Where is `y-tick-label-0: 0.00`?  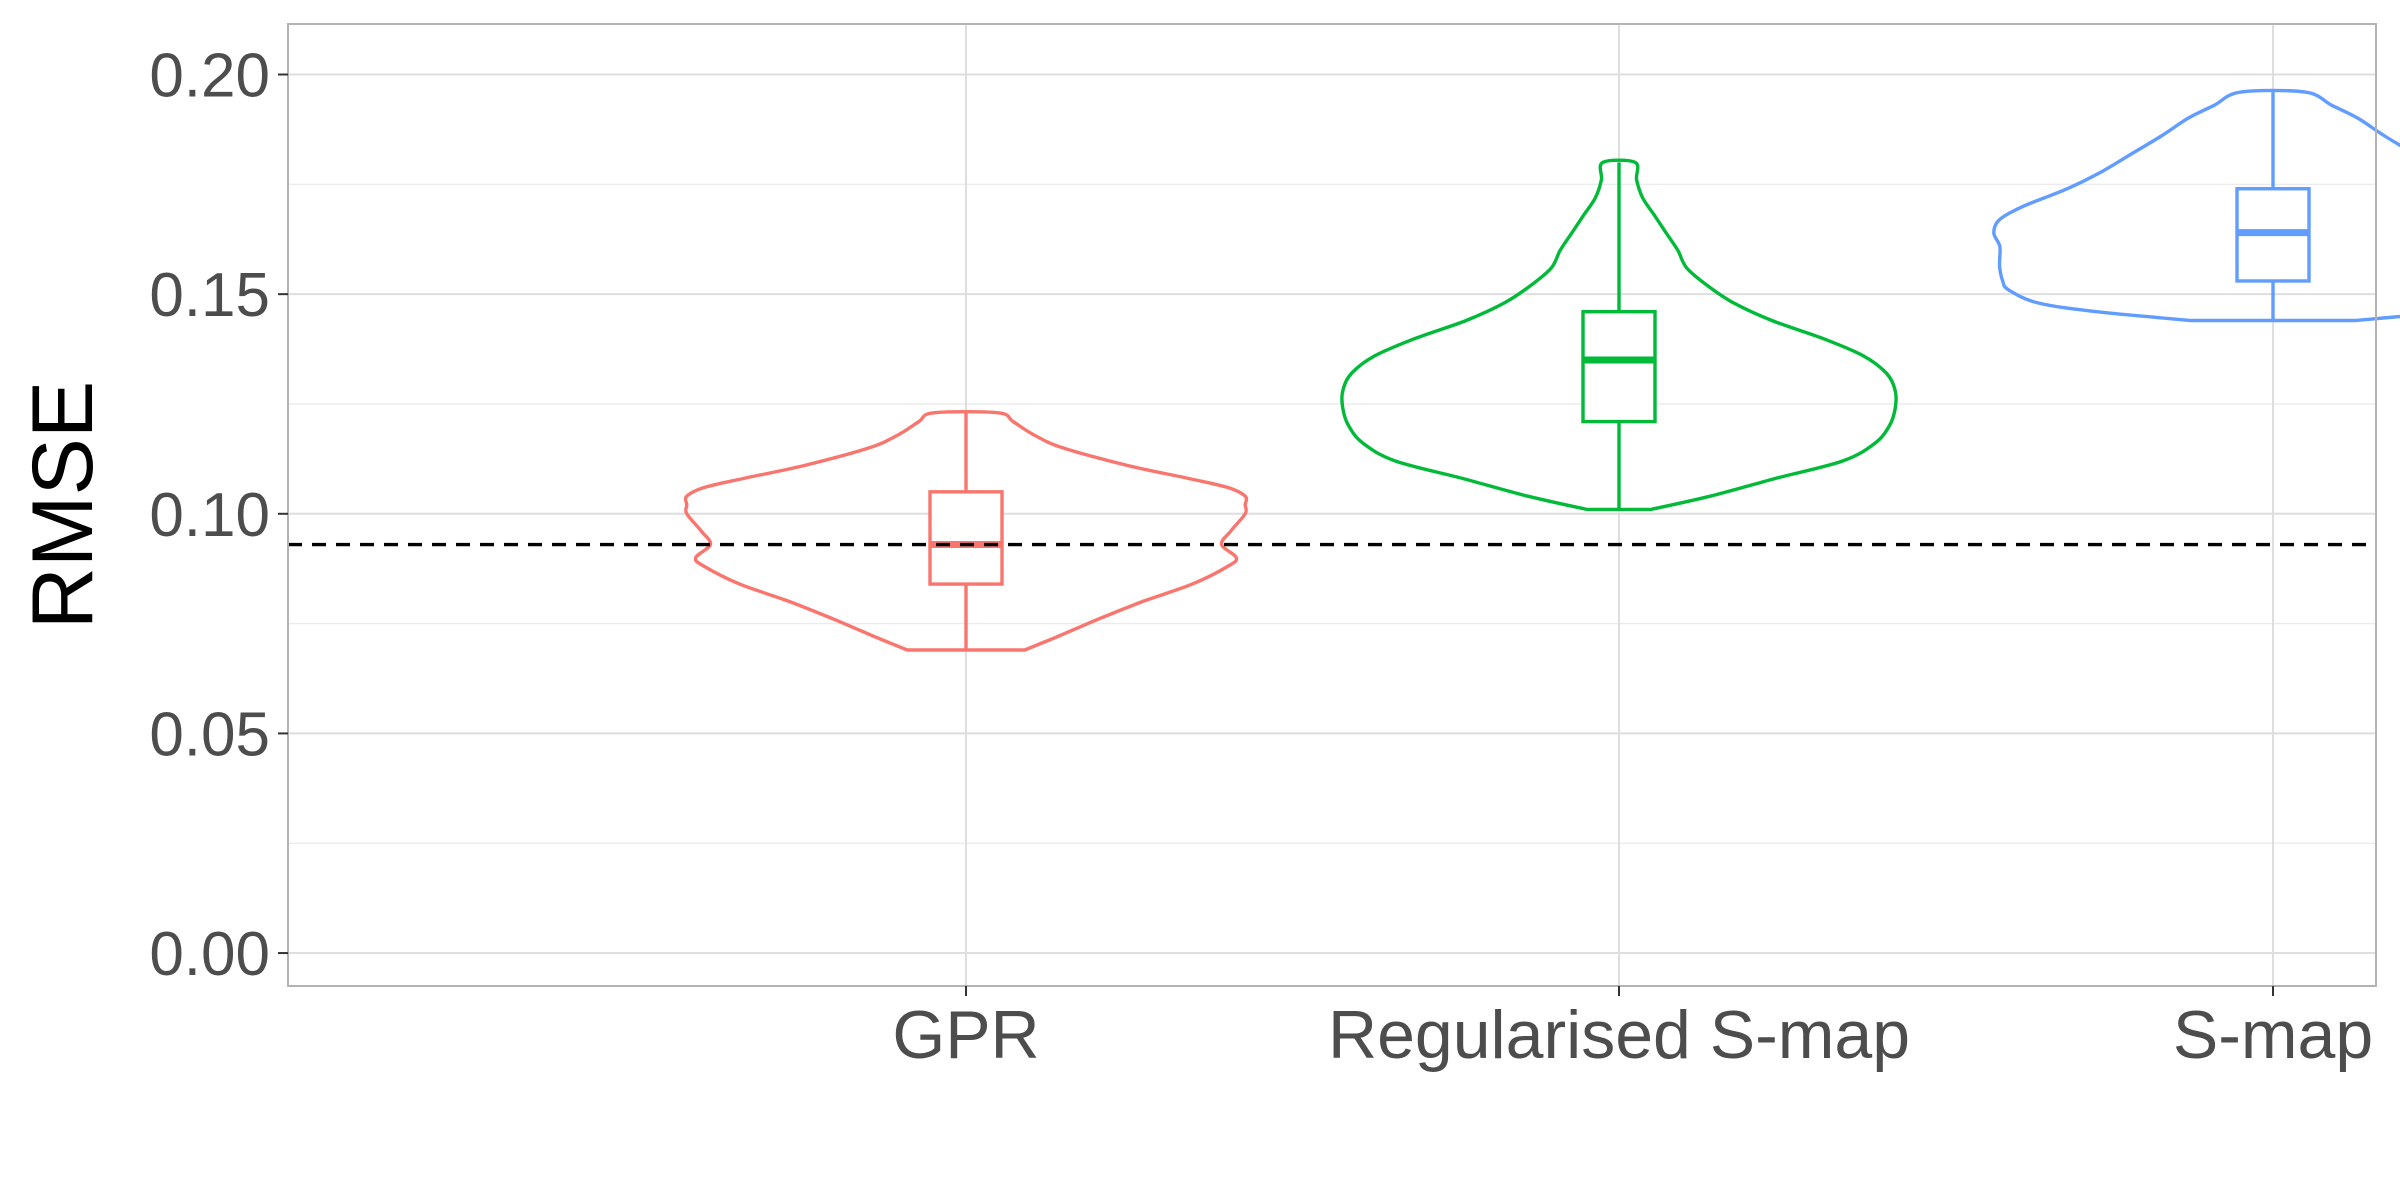
y-tick-label-0: 0.00 is located at coordinates (209, 954).